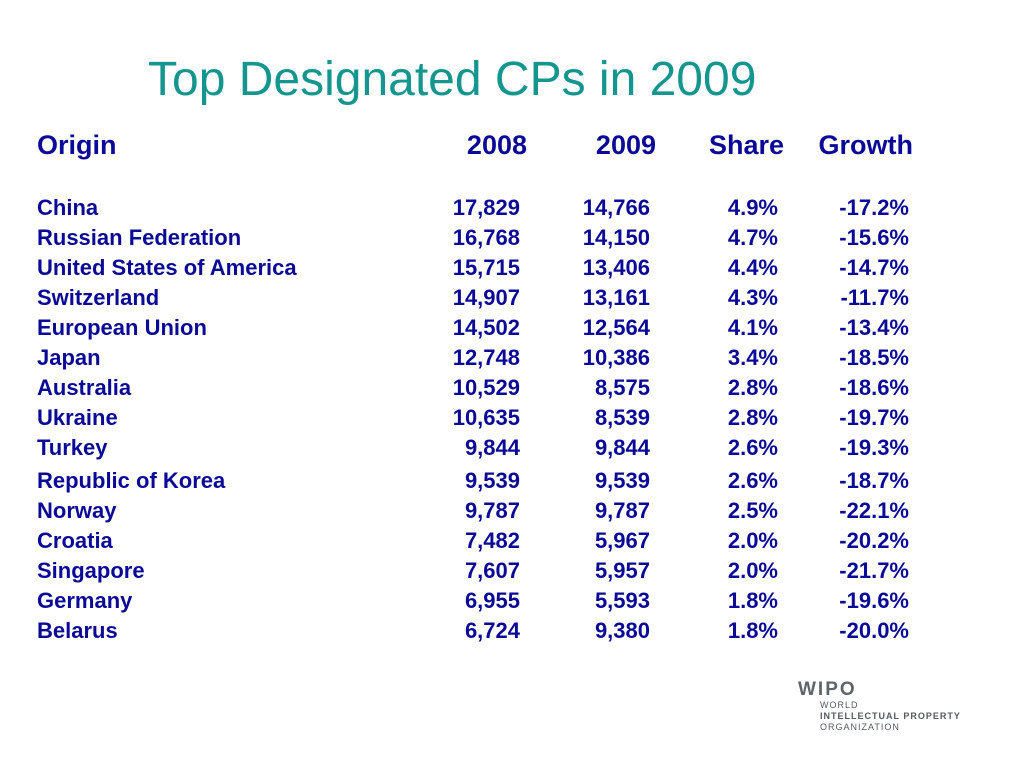 This screenshot has height=768, width=1024. I want to click on cell-origin: Turkey, so click(72, 447).